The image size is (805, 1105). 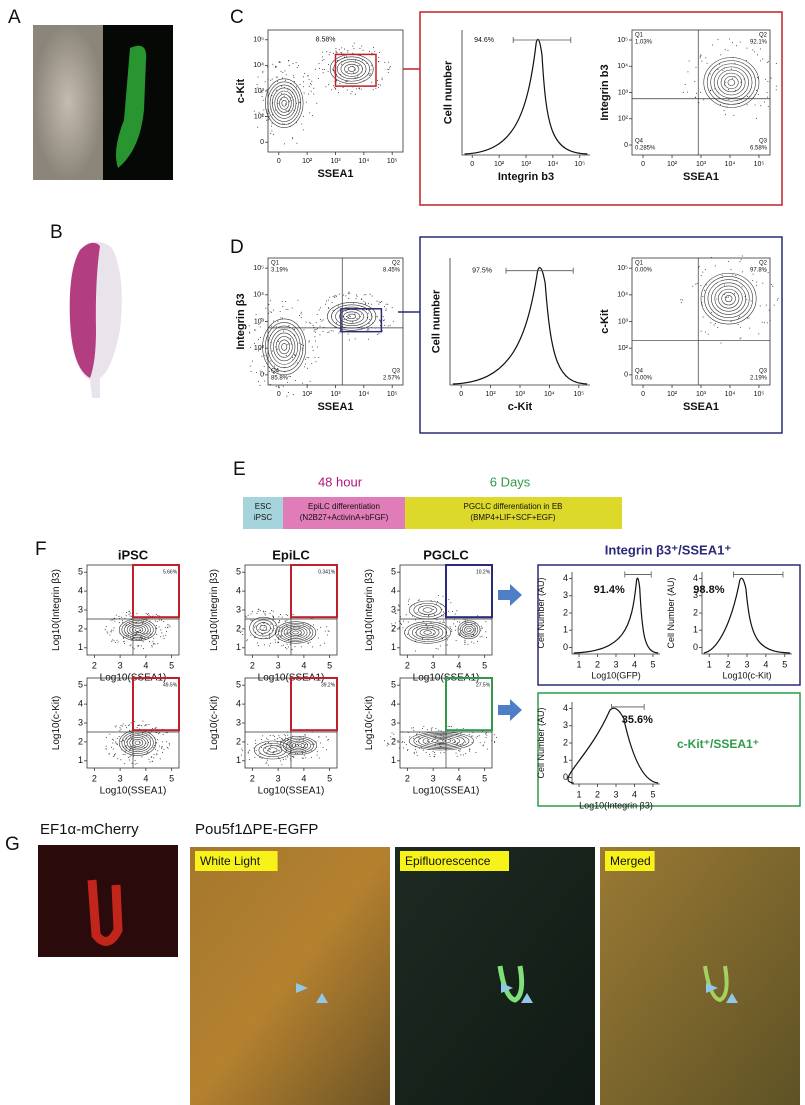 What do you see at coordinates (709, 664) in the screenshot?
I see `x-tick-label: 1` at bounding box center [709, 664].